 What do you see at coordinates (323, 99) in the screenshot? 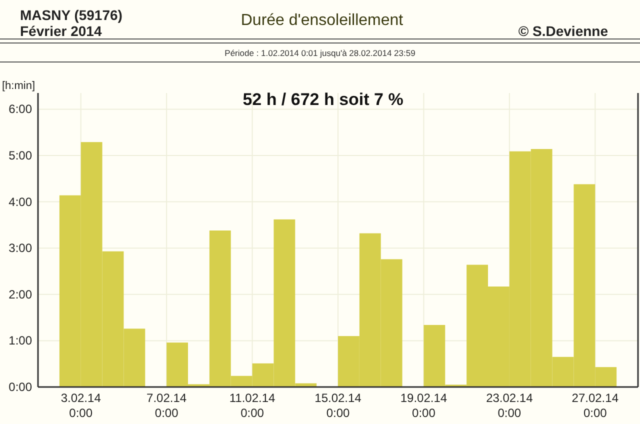
I see `annotation: 52 h / 672 h soit 7 %` at bounding box center [323, 99].